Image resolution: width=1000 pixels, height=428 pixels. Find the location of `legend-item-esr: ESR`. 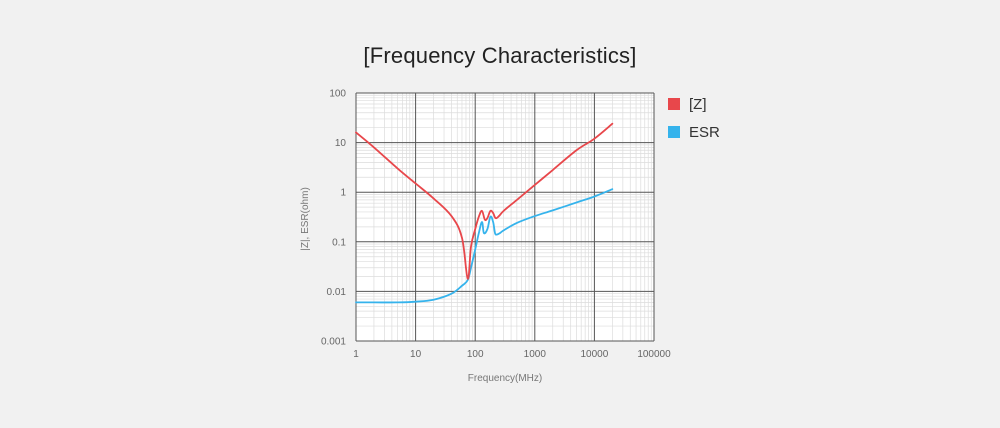

legend-item-esr: ESR is located at coordinates (694, 132).